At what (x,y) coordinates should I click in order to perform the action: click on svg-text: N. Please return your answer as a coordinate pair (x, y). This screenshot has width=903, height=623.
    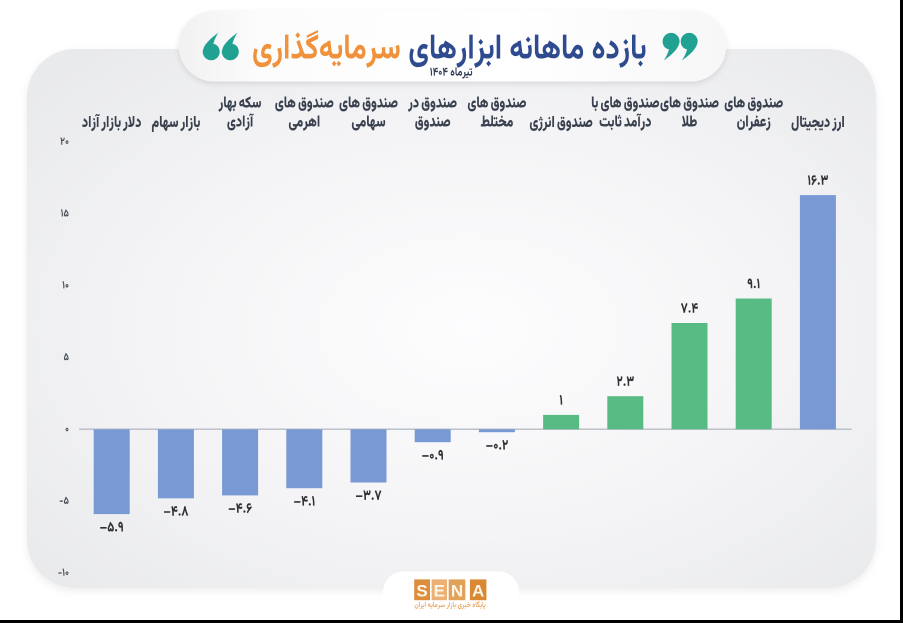
    Looking at the image, I should click on (457, 590).